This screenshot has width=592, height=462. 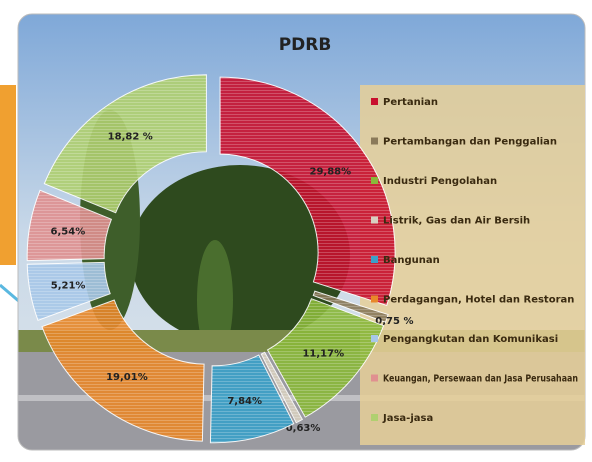 What do you see at coordinates (478, 300) in the screenshot?
I see `legend-label: Perdagangan, Hotel dan Restoran` at bounding box center [478, 300].